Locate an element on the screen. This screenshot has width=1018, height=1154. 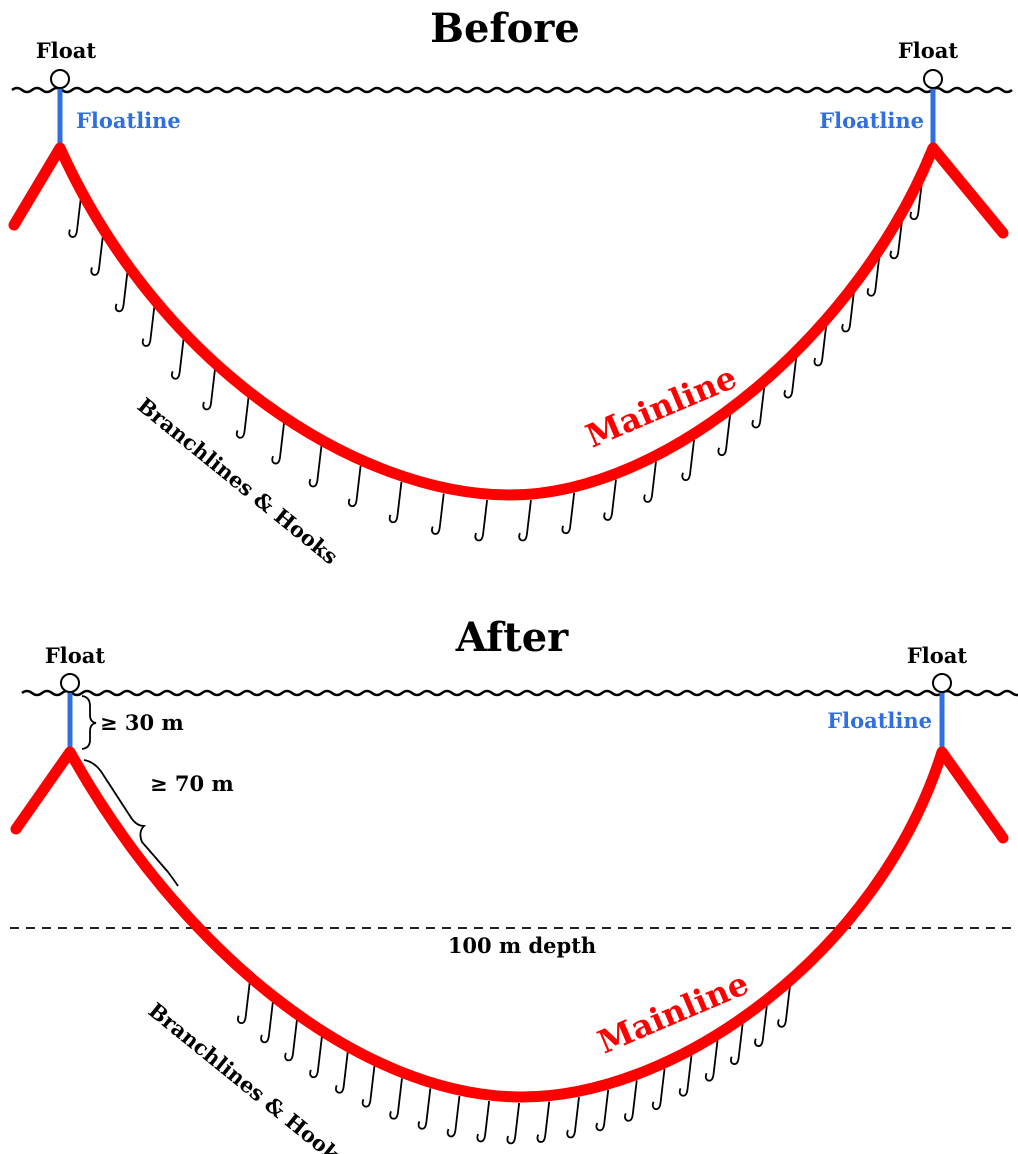
branchlines-label-after: Branchlines & Hooks is located at coordinates (249, 1075).